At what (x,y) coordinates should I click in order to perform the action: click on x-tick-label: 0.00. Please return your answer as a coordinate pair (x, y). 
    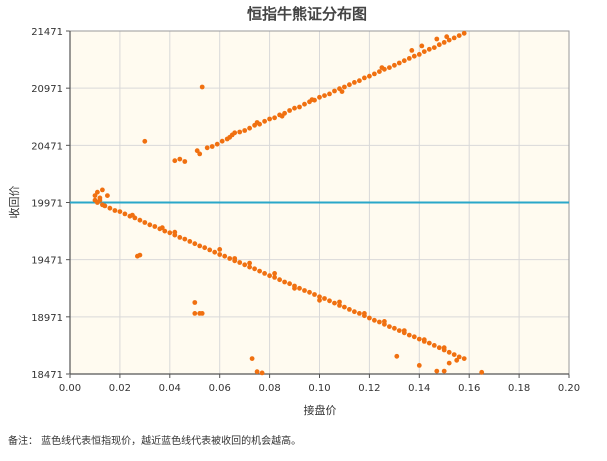
    Looking at the image, I should click on (70, 388).